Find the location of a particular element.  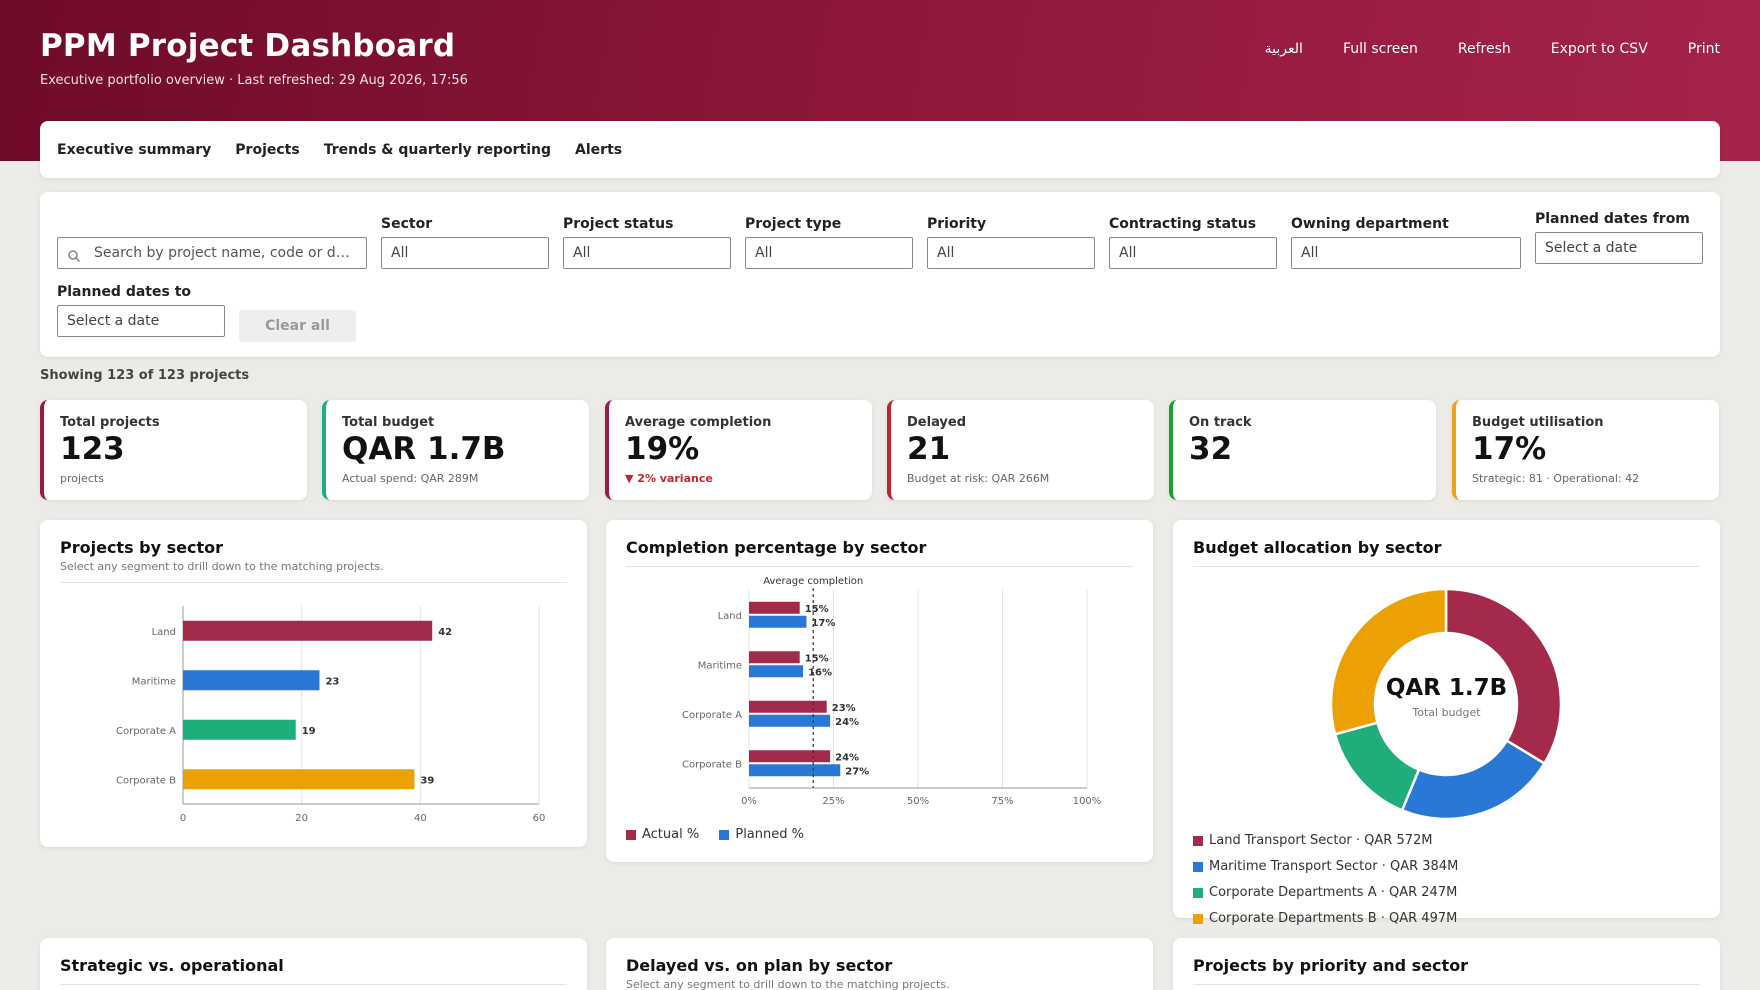

search-icon is located at coordinates (74, 255).